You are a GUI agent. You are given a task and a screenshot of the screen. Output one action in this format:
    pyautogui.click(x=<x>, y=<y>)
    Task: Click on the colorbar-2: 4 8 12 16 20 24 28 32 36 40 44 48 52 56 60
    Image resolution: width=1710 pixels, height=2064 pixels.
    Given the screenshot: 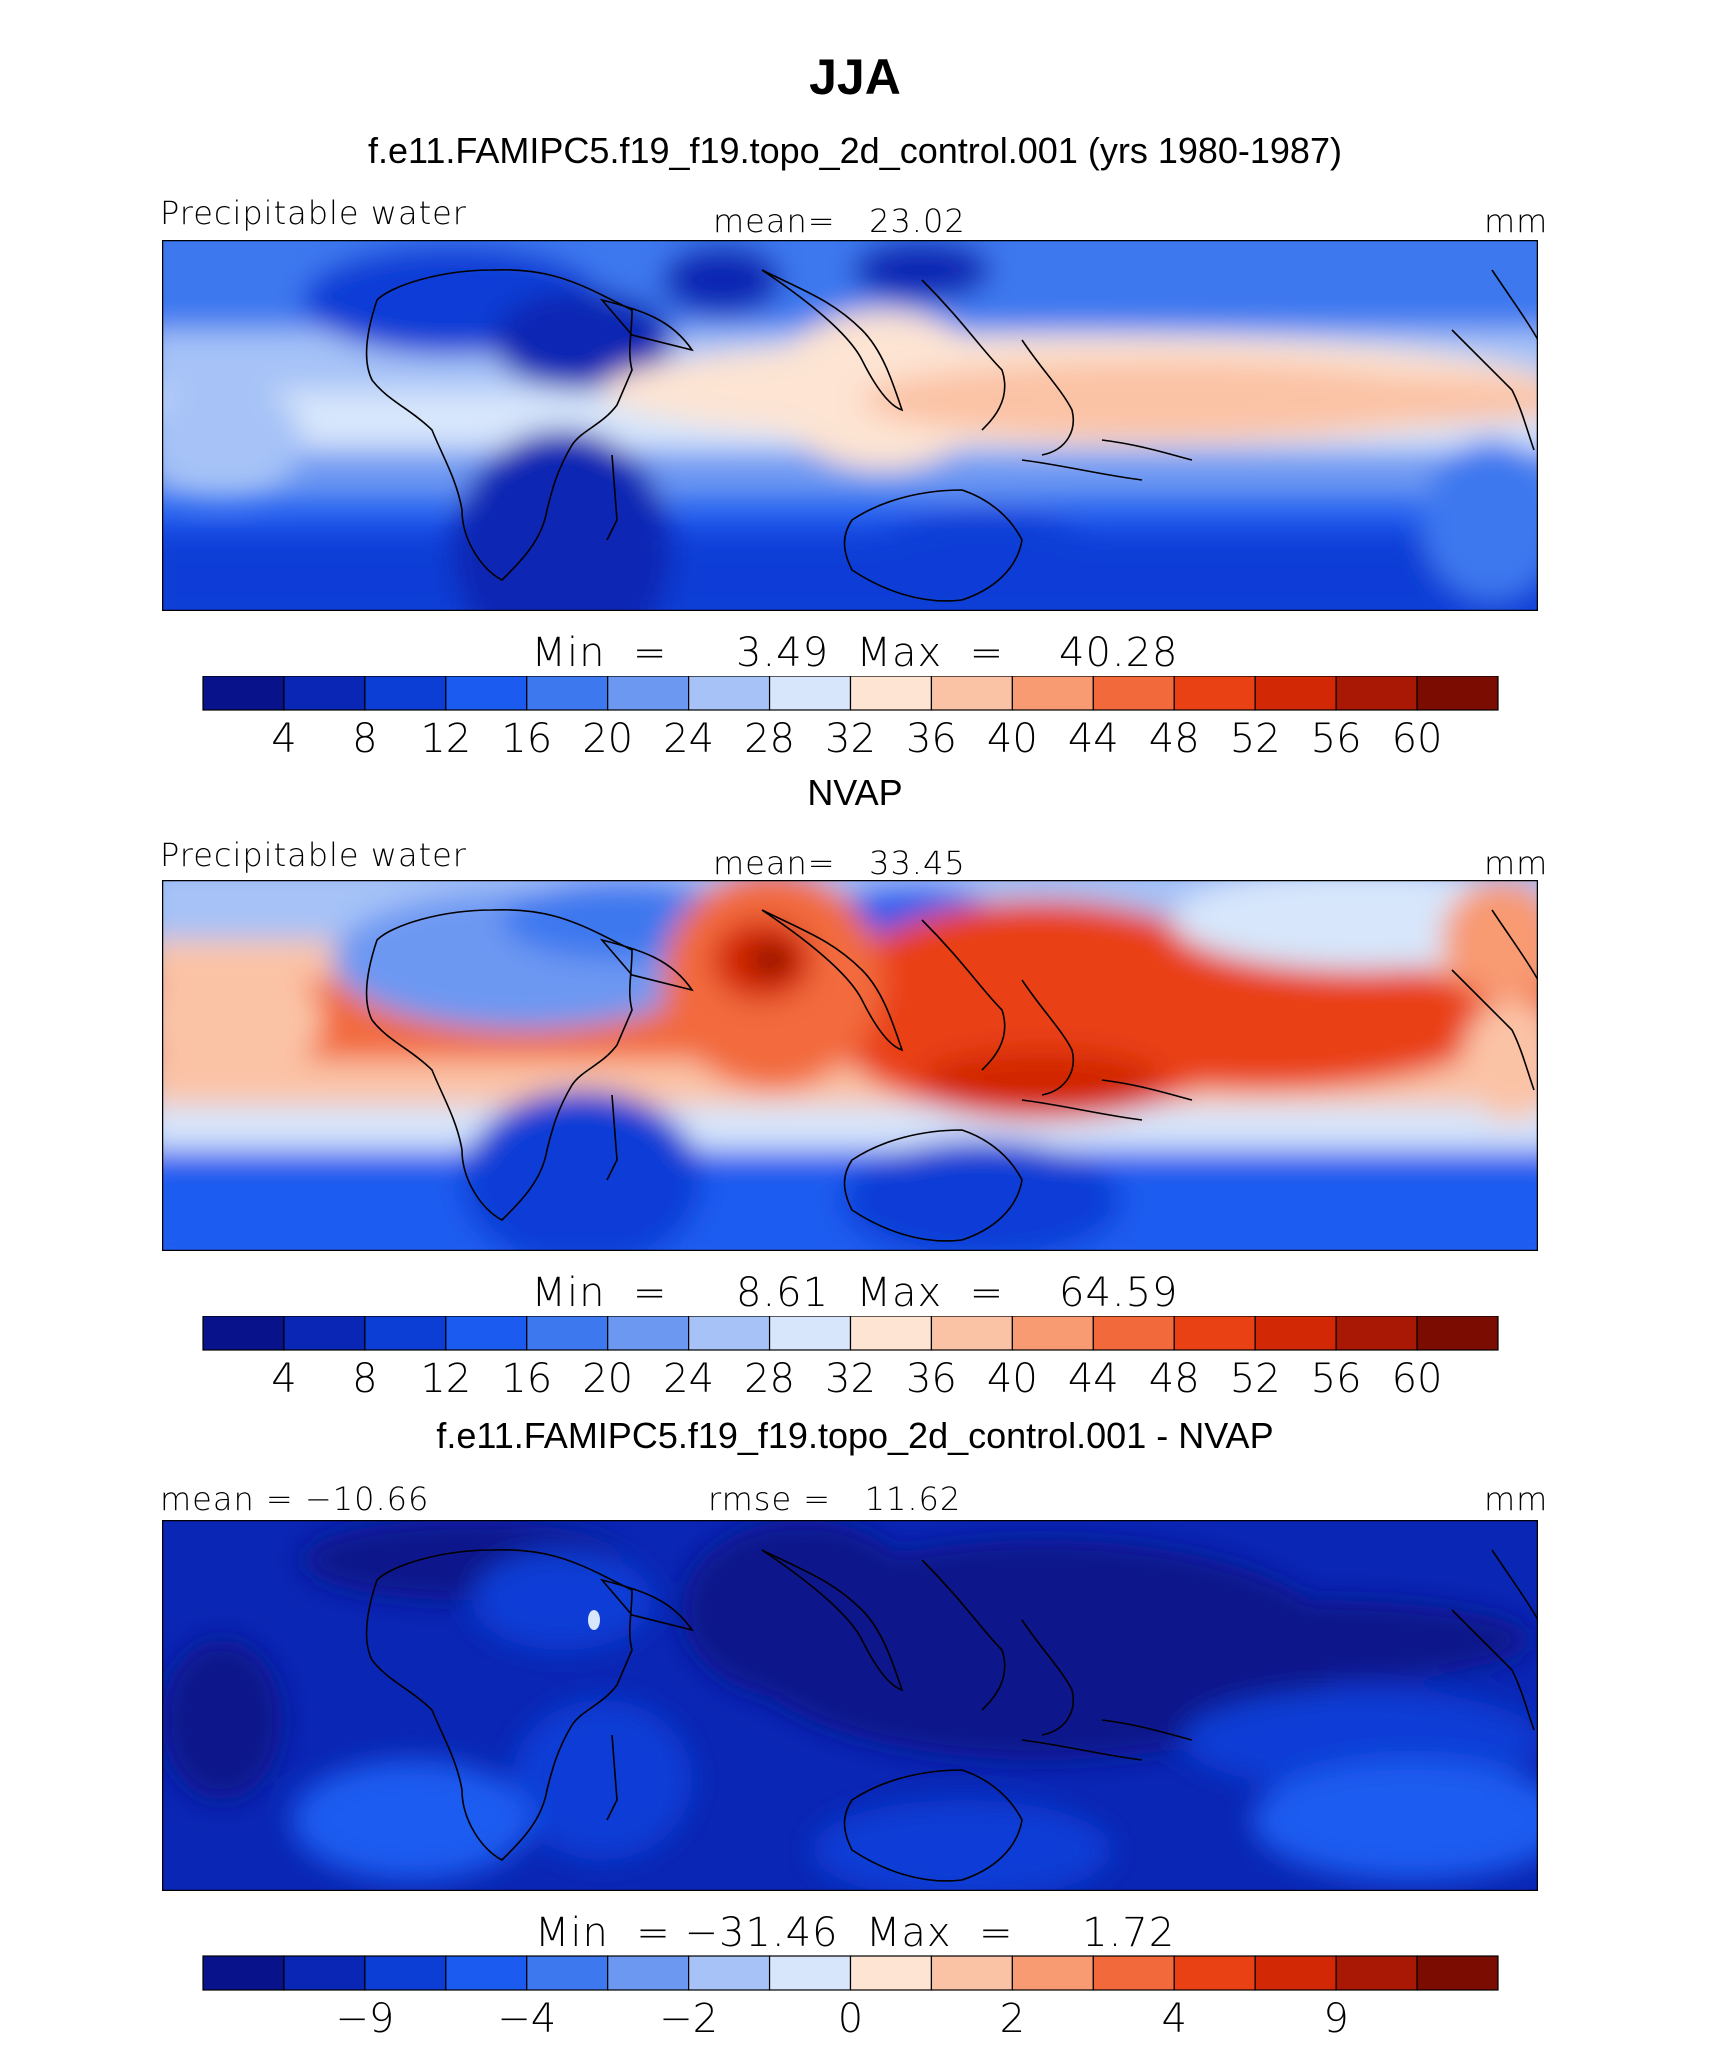 What is the action you would take?
    pyautogui.click(x=850, y=1359)
    